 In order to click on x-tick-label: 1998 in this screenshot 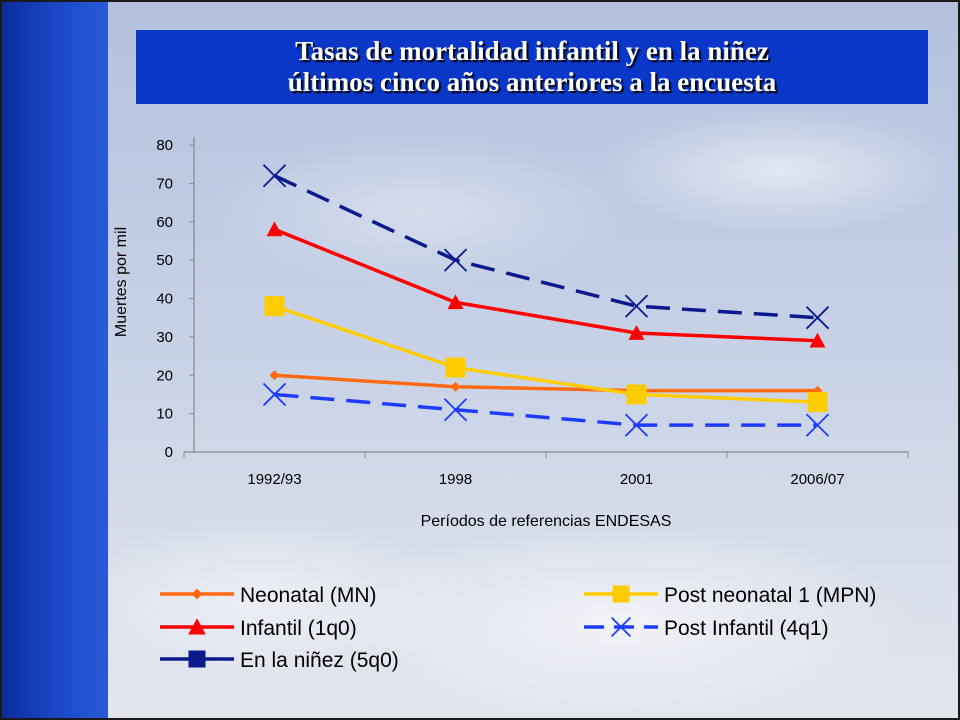, I will do `click(455, 479)`.